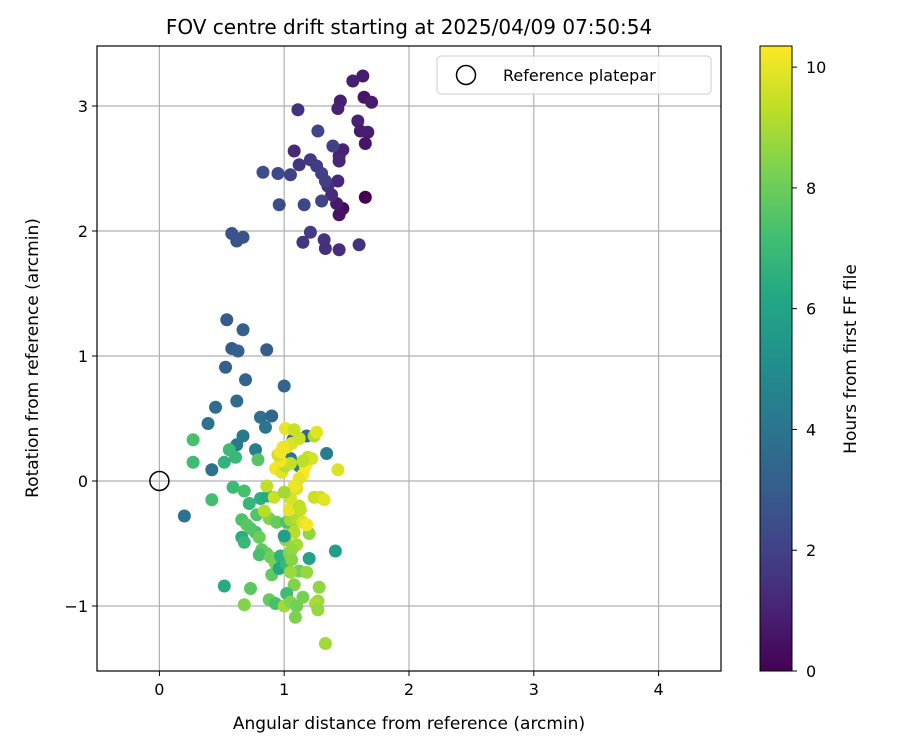 Image resolution: width=900 pixels, height=750 pixels. What do you see at coordinates (659, 689) in the screenshot?
I see `x-tick-label: 4` at bounding box center [659, 689].